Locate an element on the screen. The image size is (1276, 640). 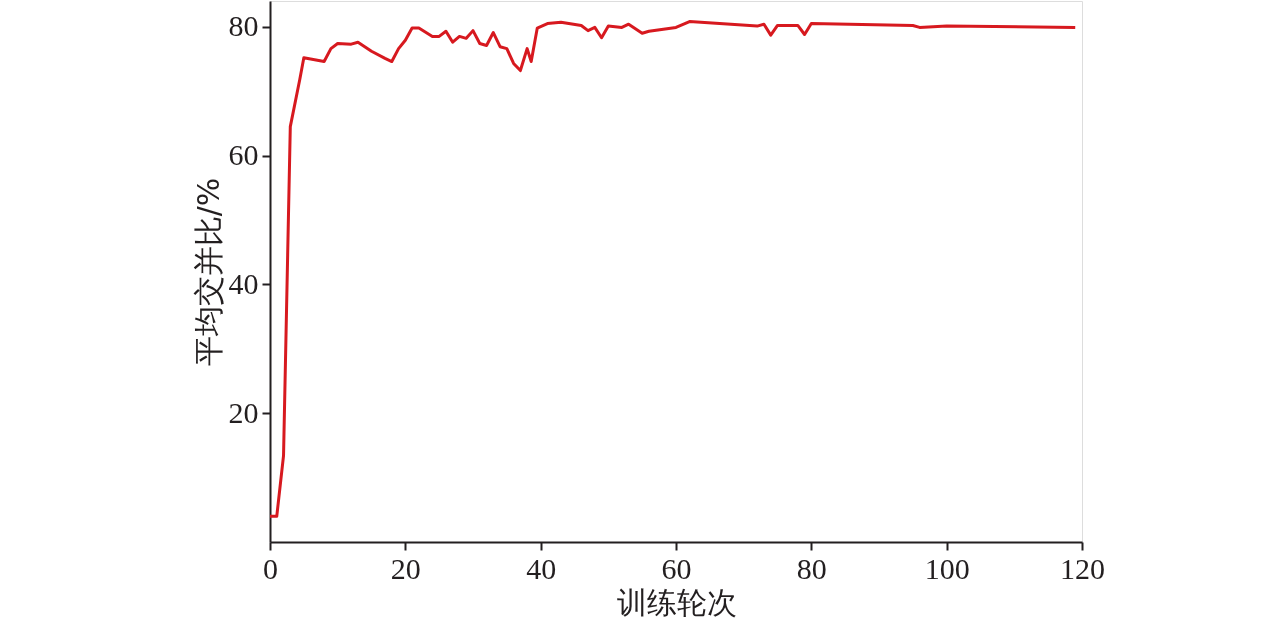
x-axis-title: 训练轮次 is located at coordinates (676, 602).